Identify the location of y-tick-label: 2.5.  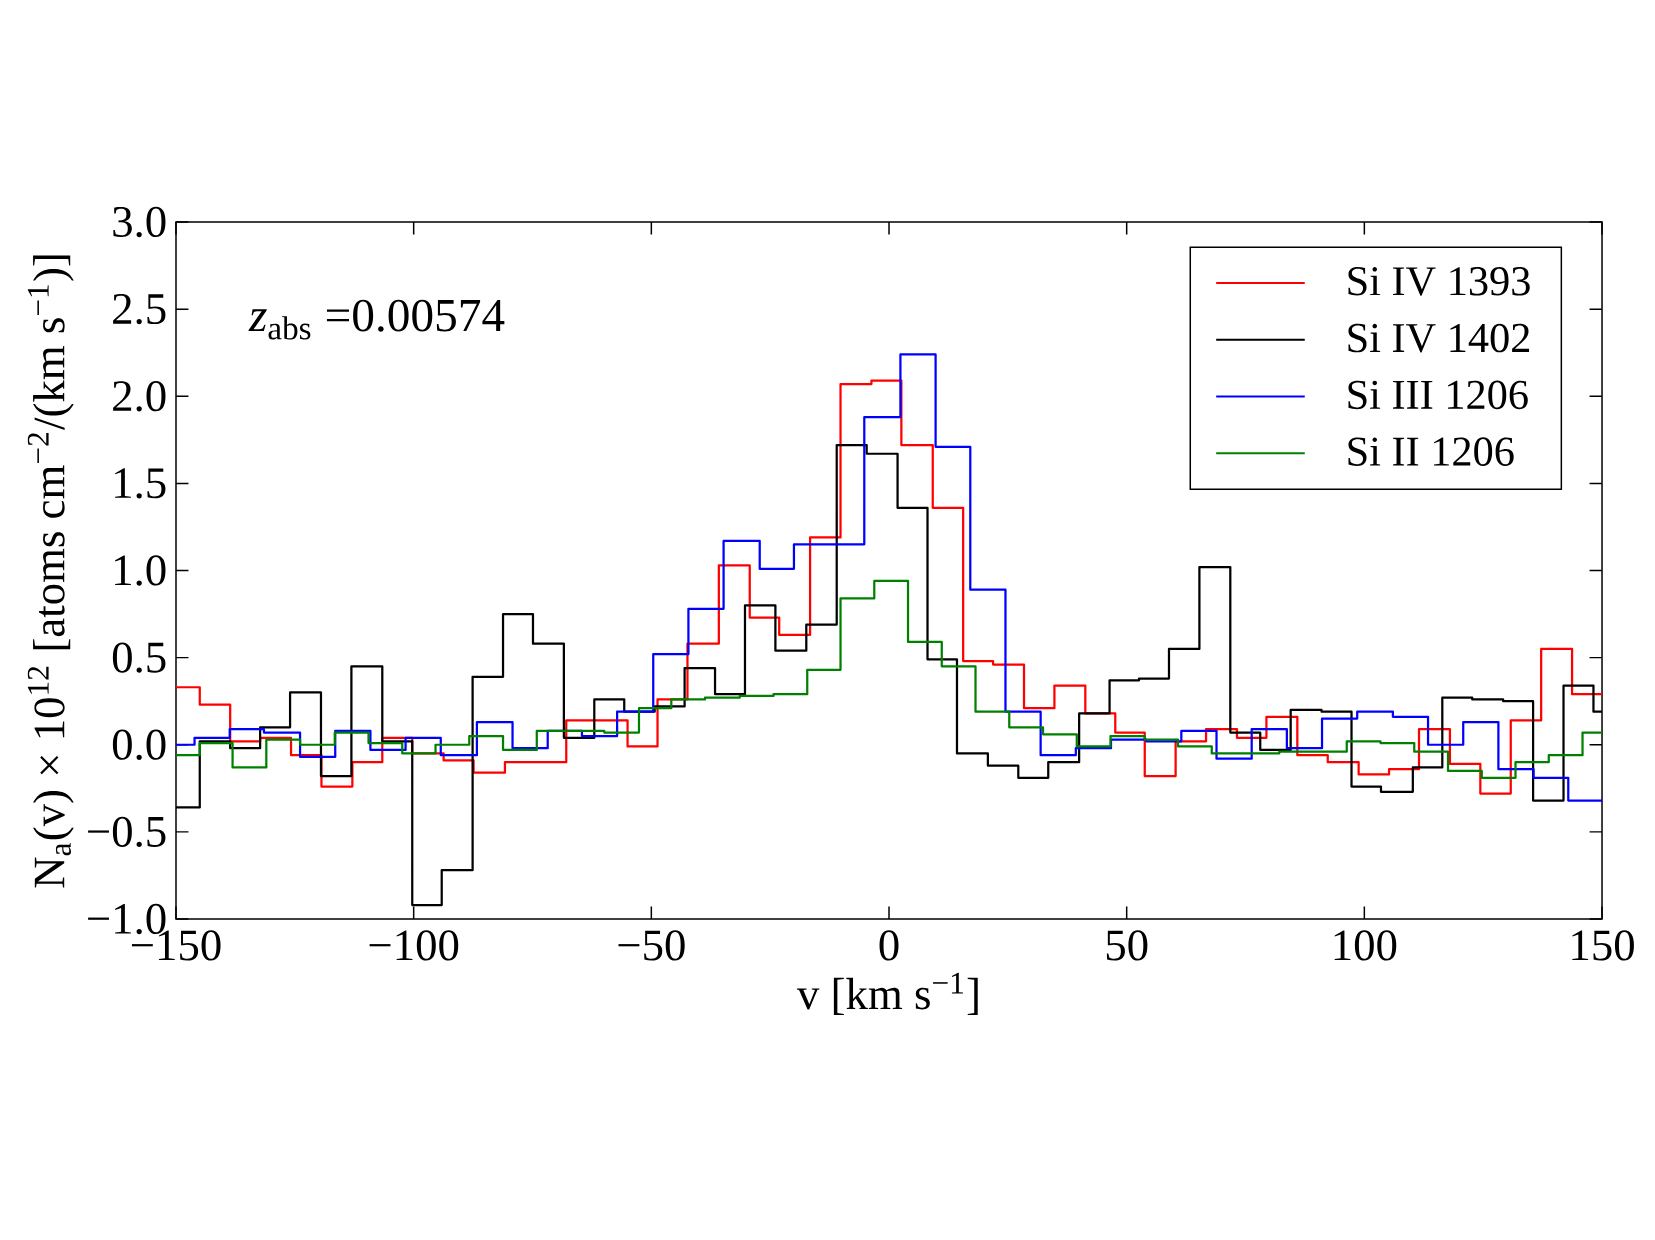
(139, 309).